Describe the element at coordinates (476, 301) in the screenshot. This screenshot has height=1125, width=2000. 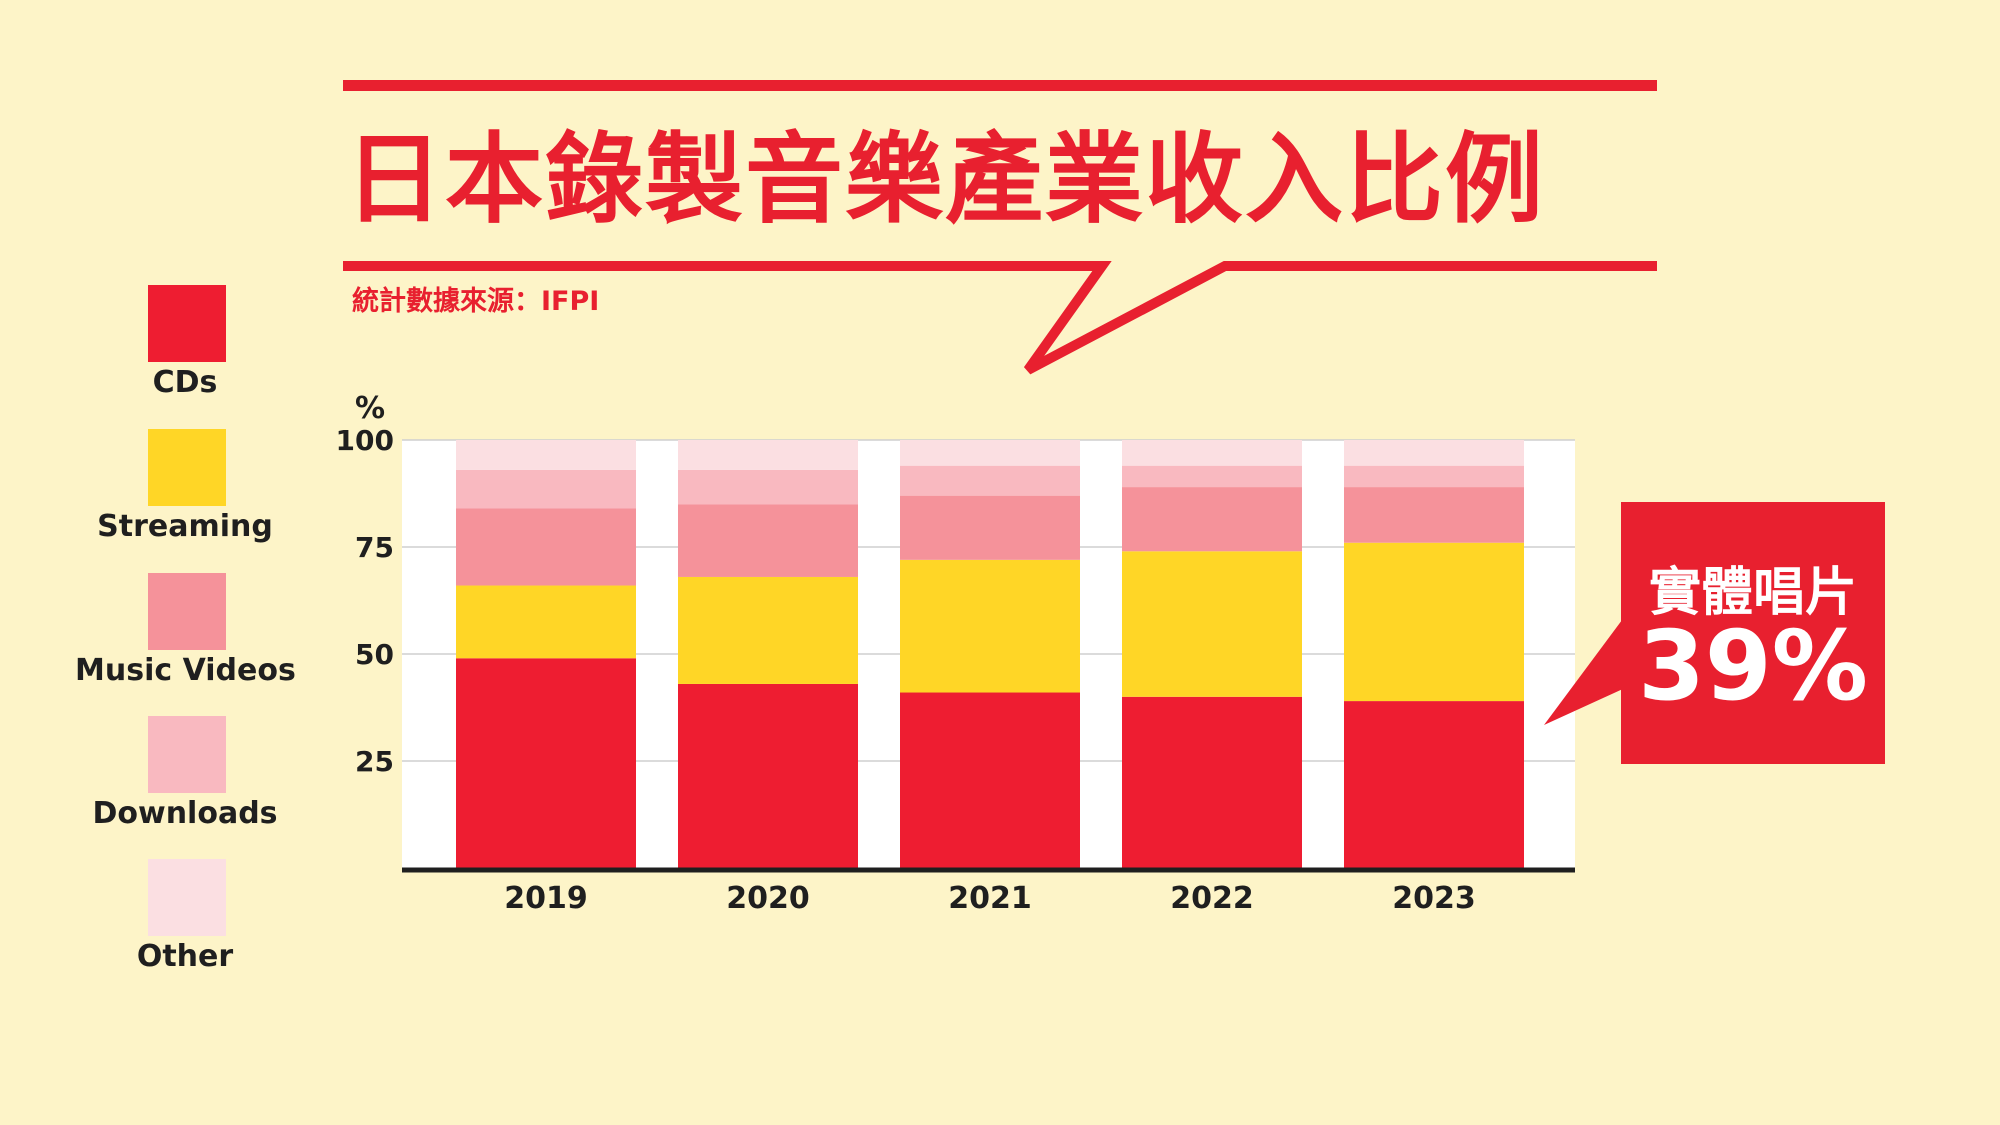
I see `source-note: 統計數據來源：IFPI` at that location.